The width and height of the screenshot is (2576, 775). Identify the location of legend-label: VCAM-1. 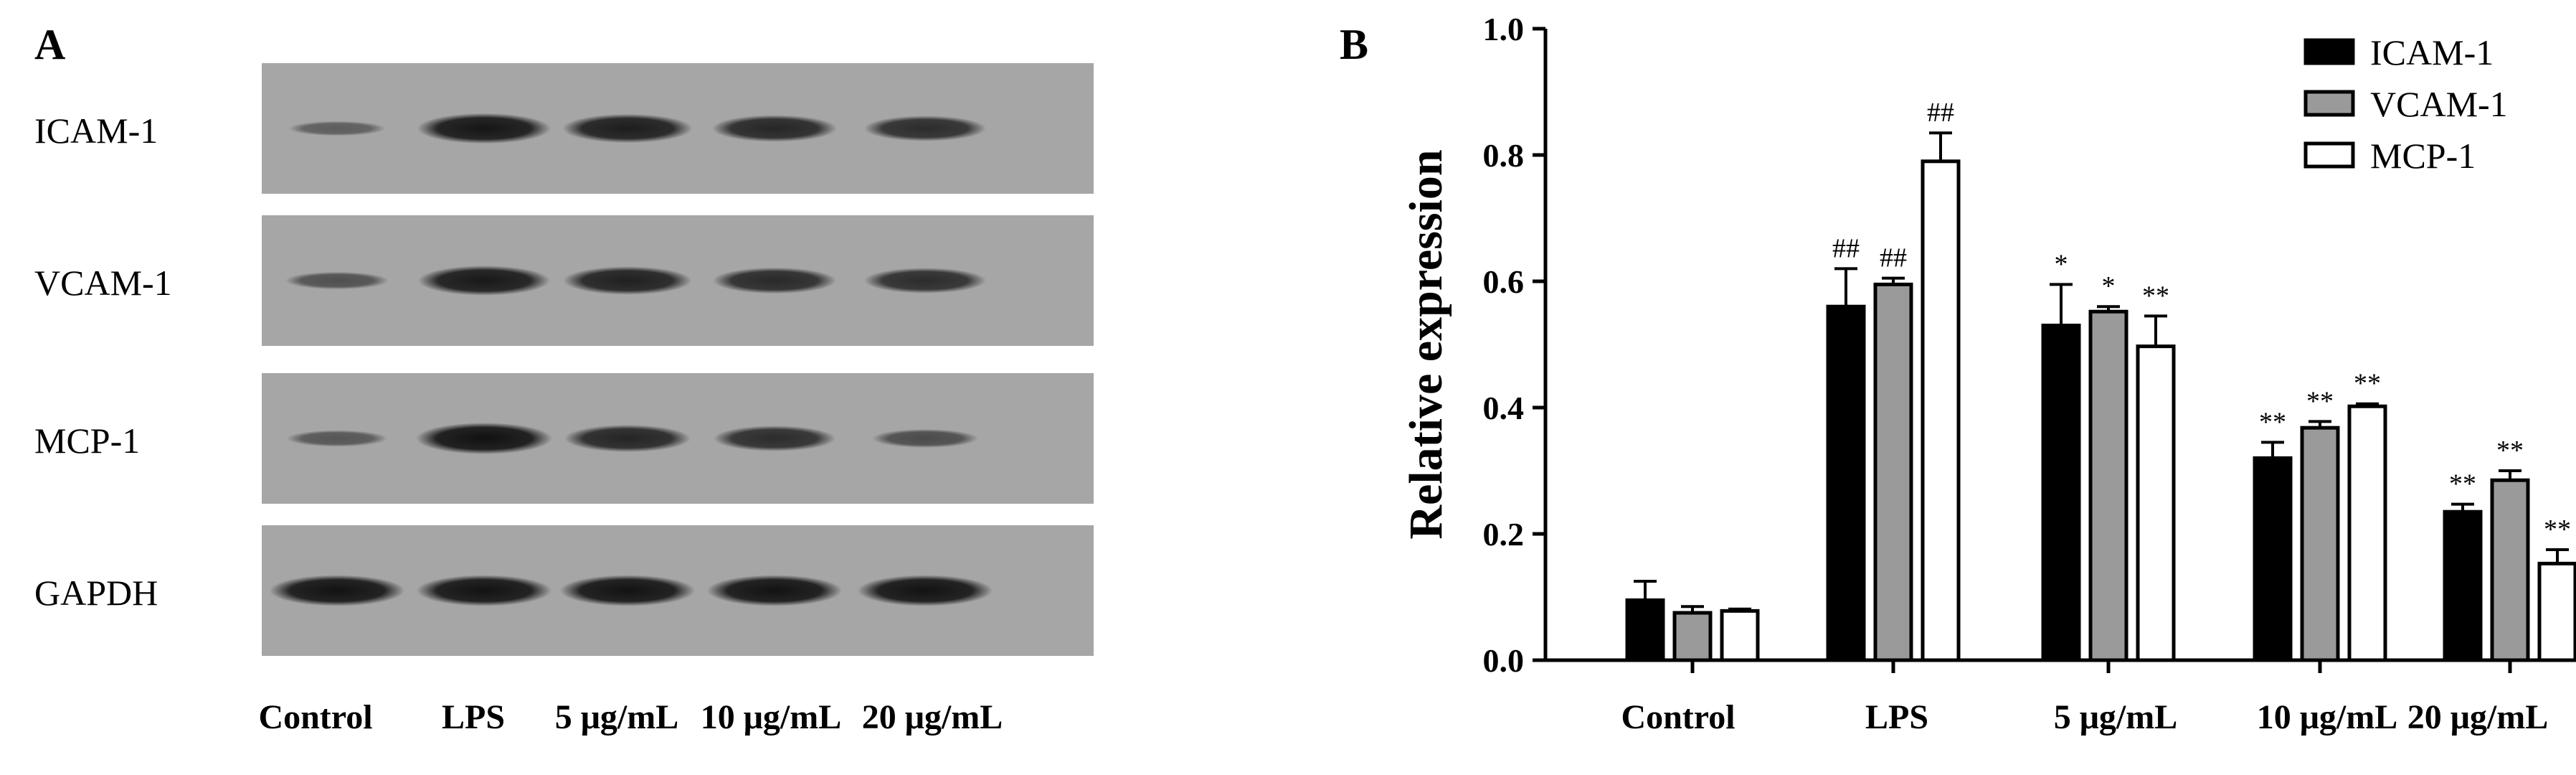
(2439, 104).